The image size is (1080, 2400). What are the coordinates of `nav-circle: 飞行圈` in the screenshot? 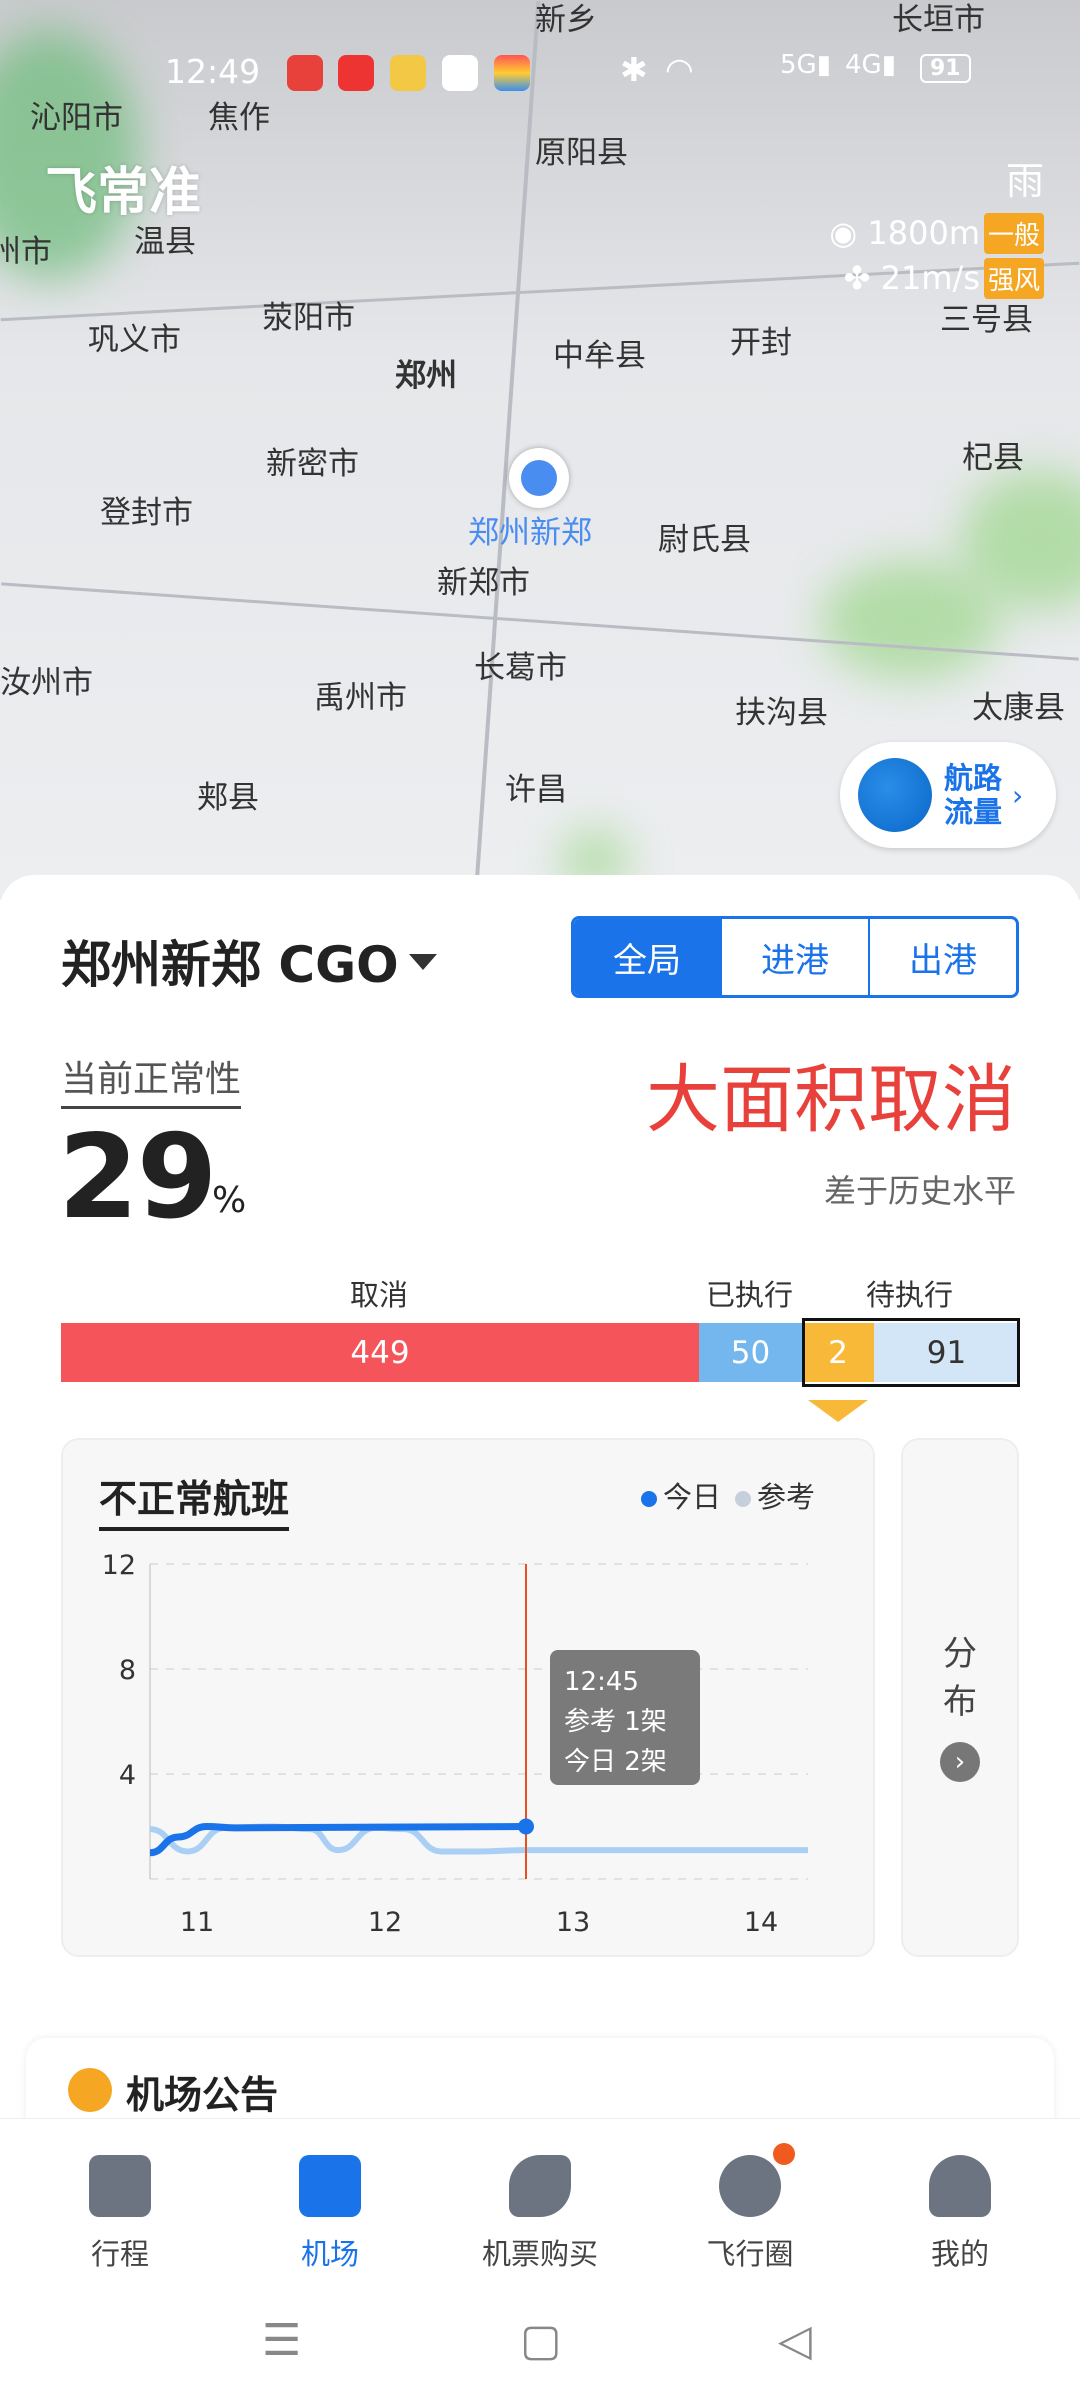 It's located at (750, 2208).